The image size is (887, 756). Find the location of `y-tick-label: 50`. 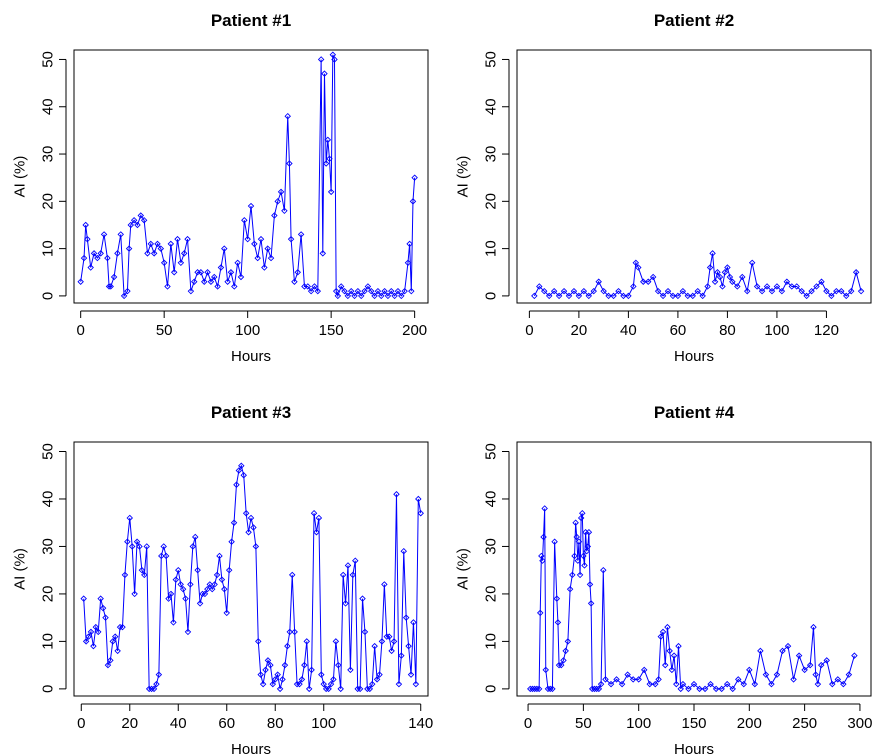

y-tick-label: 50 is located at coordinates (48, 59).